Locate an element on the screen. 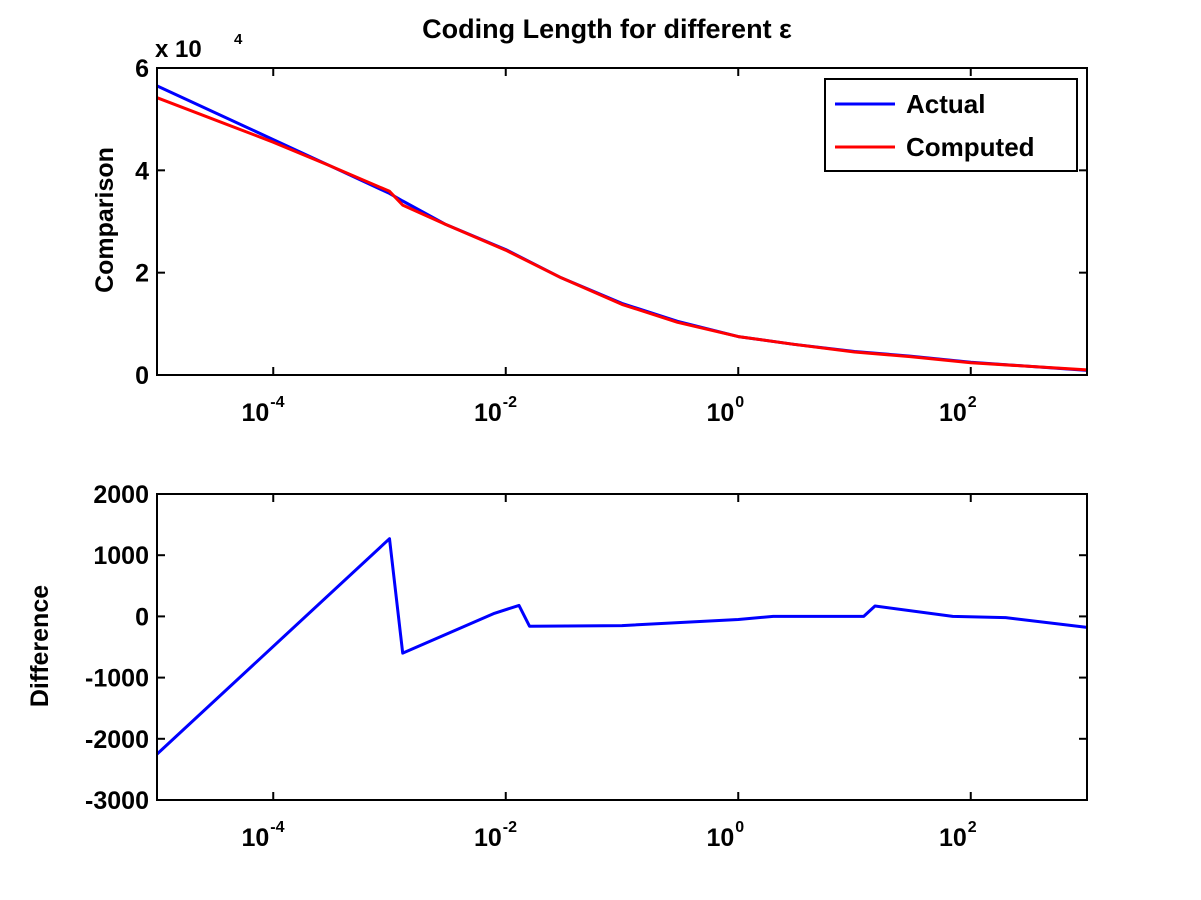 This screenshot has height=900, width=1201. chart-title: Coding Length for different ε is located at coordinates (607, 29).